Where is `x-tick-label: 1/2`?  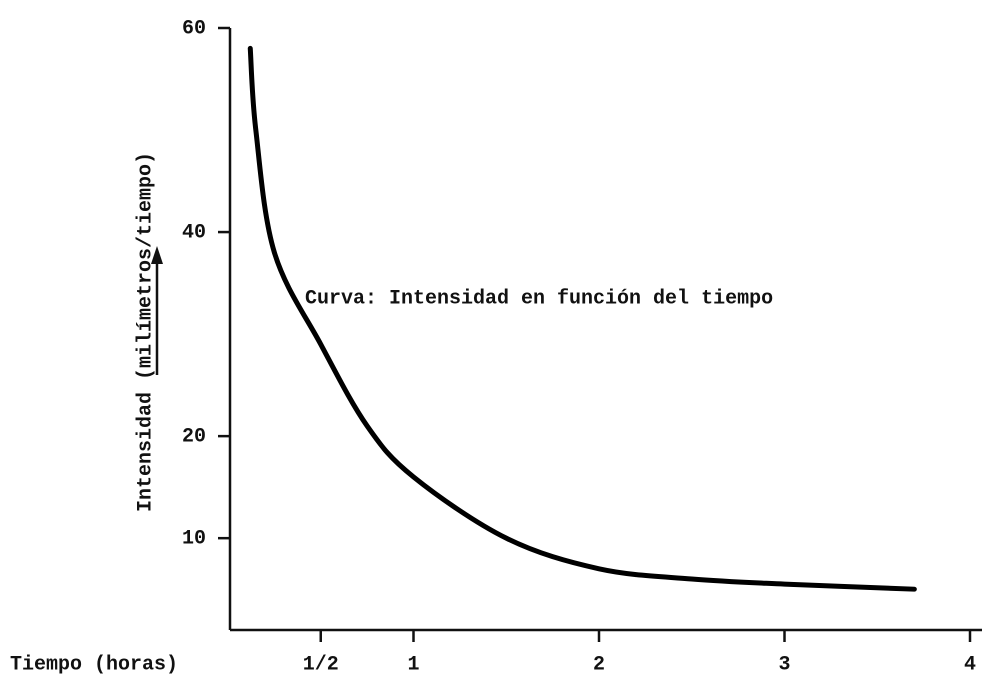
x-tick-label: 1/2 is located at coordinates (321, 664).